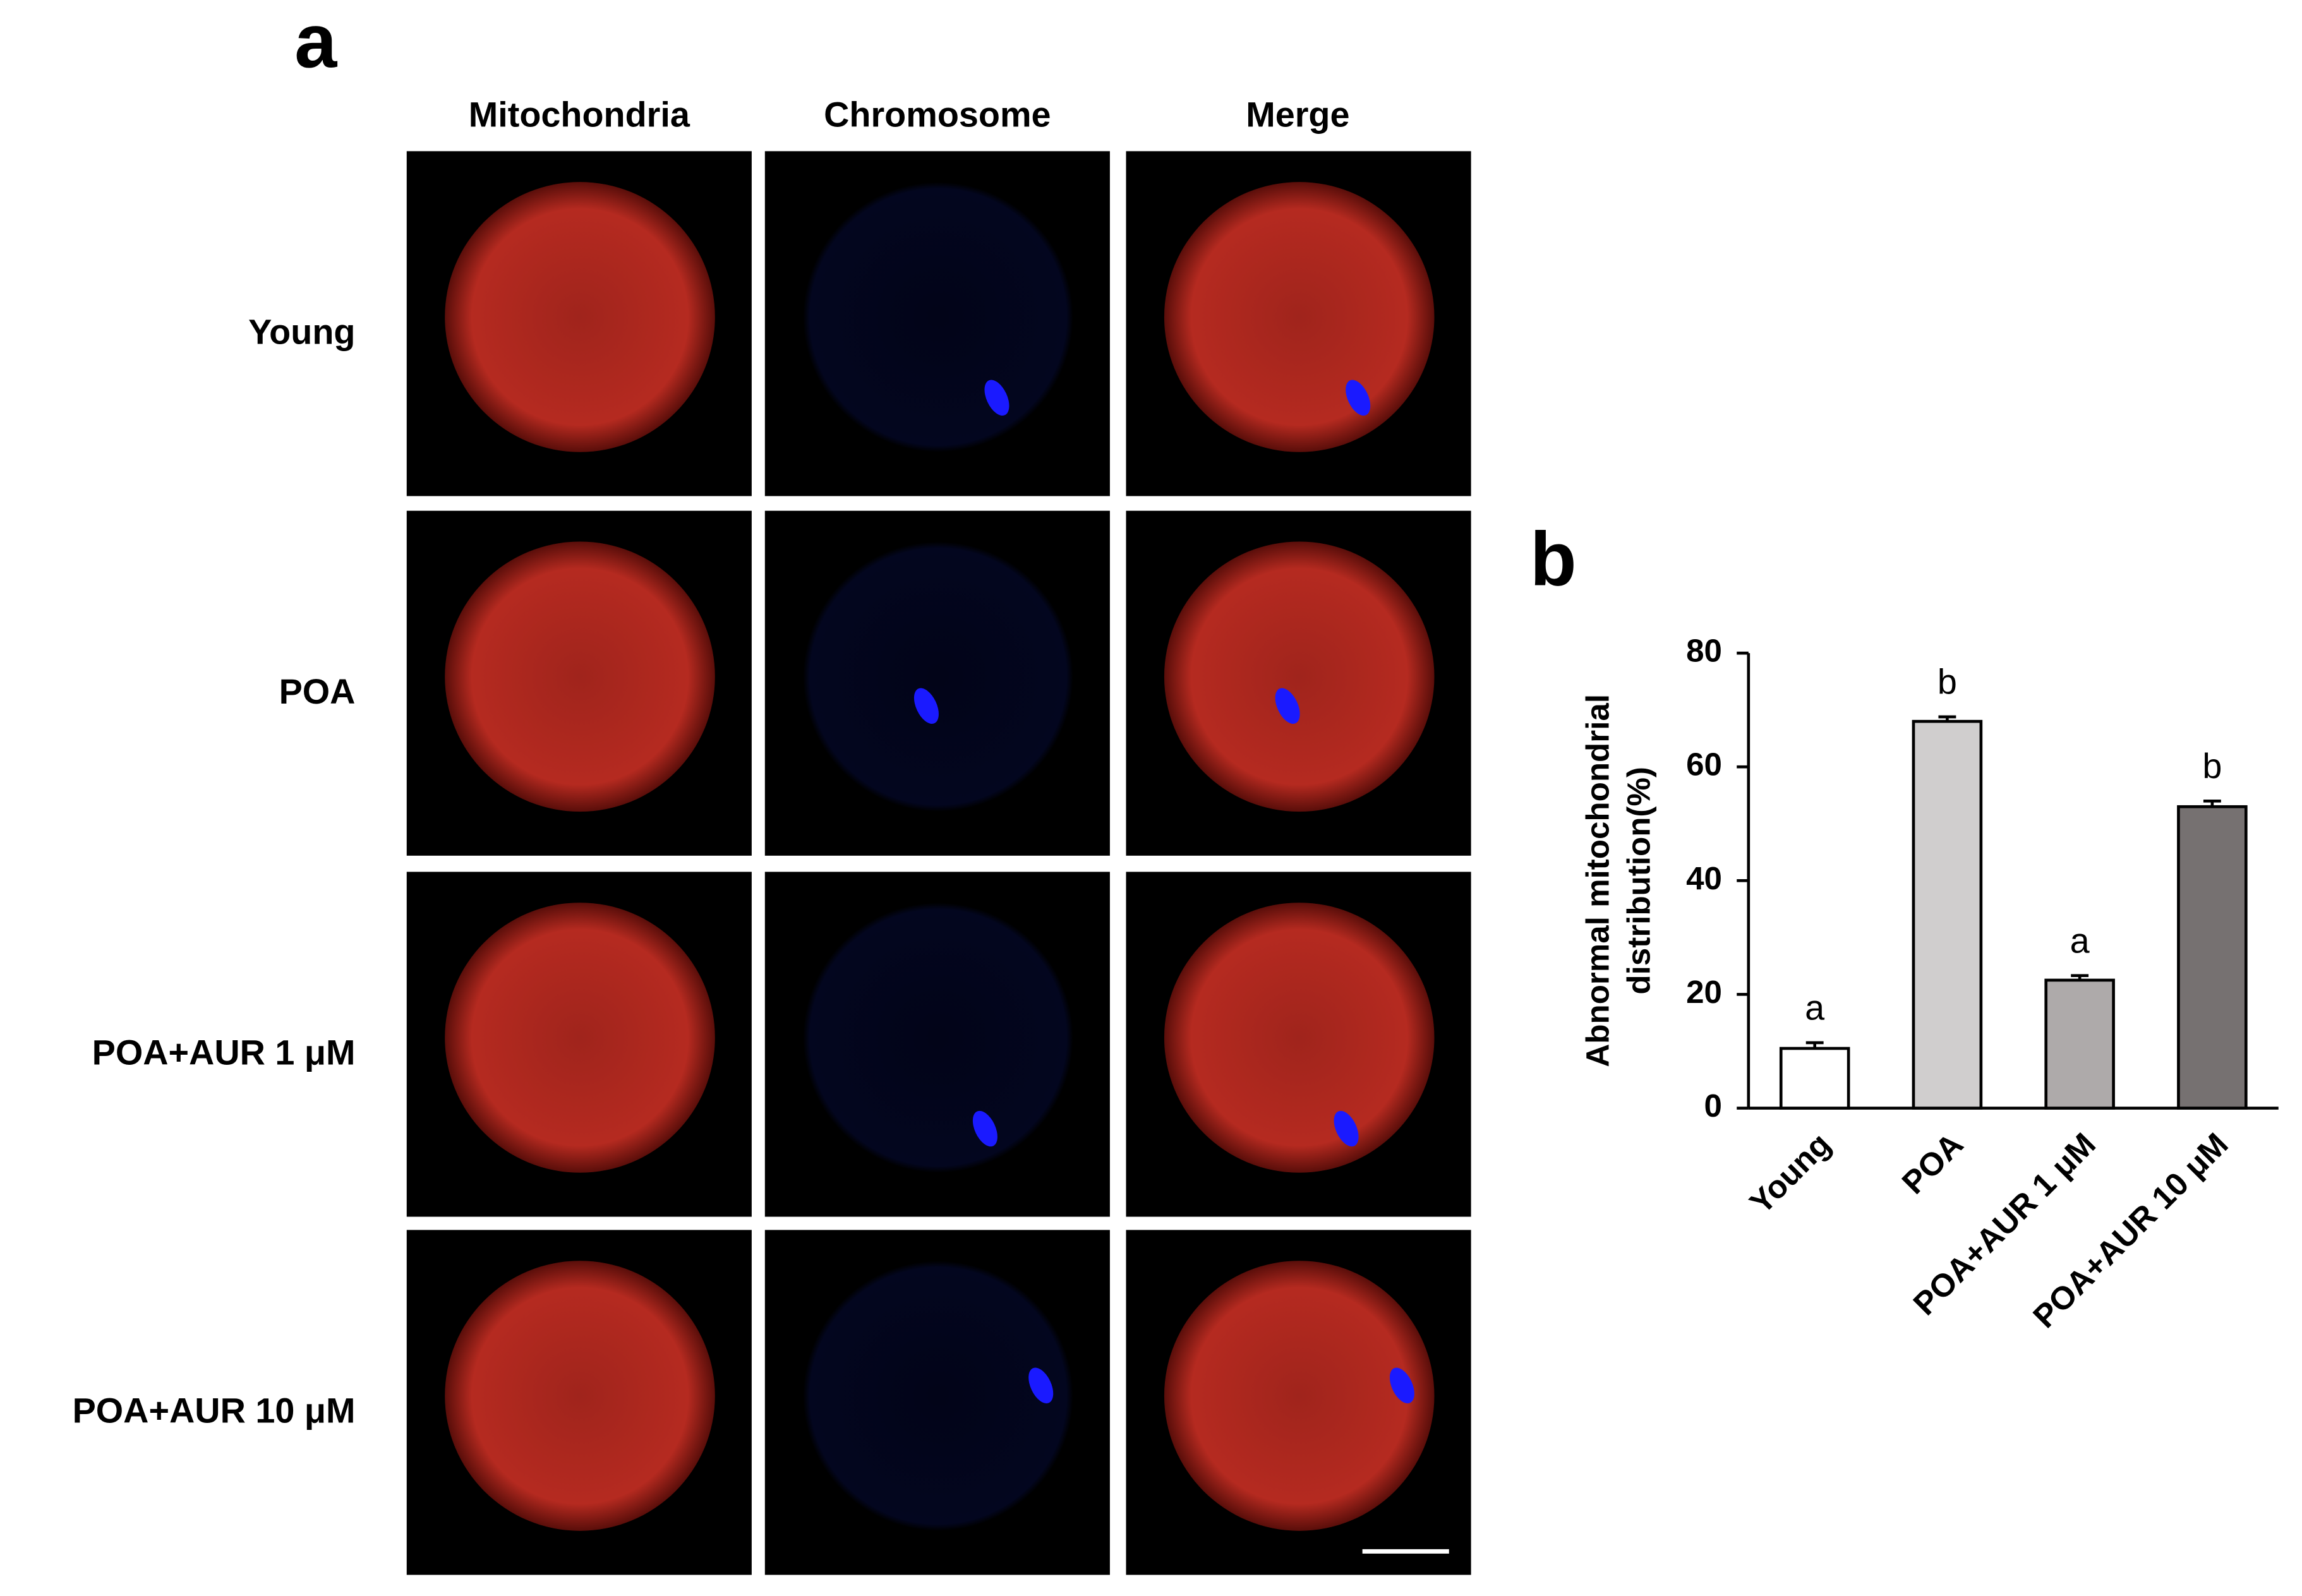  I want to click on y-tick-label: 80, so click(1704, 651).